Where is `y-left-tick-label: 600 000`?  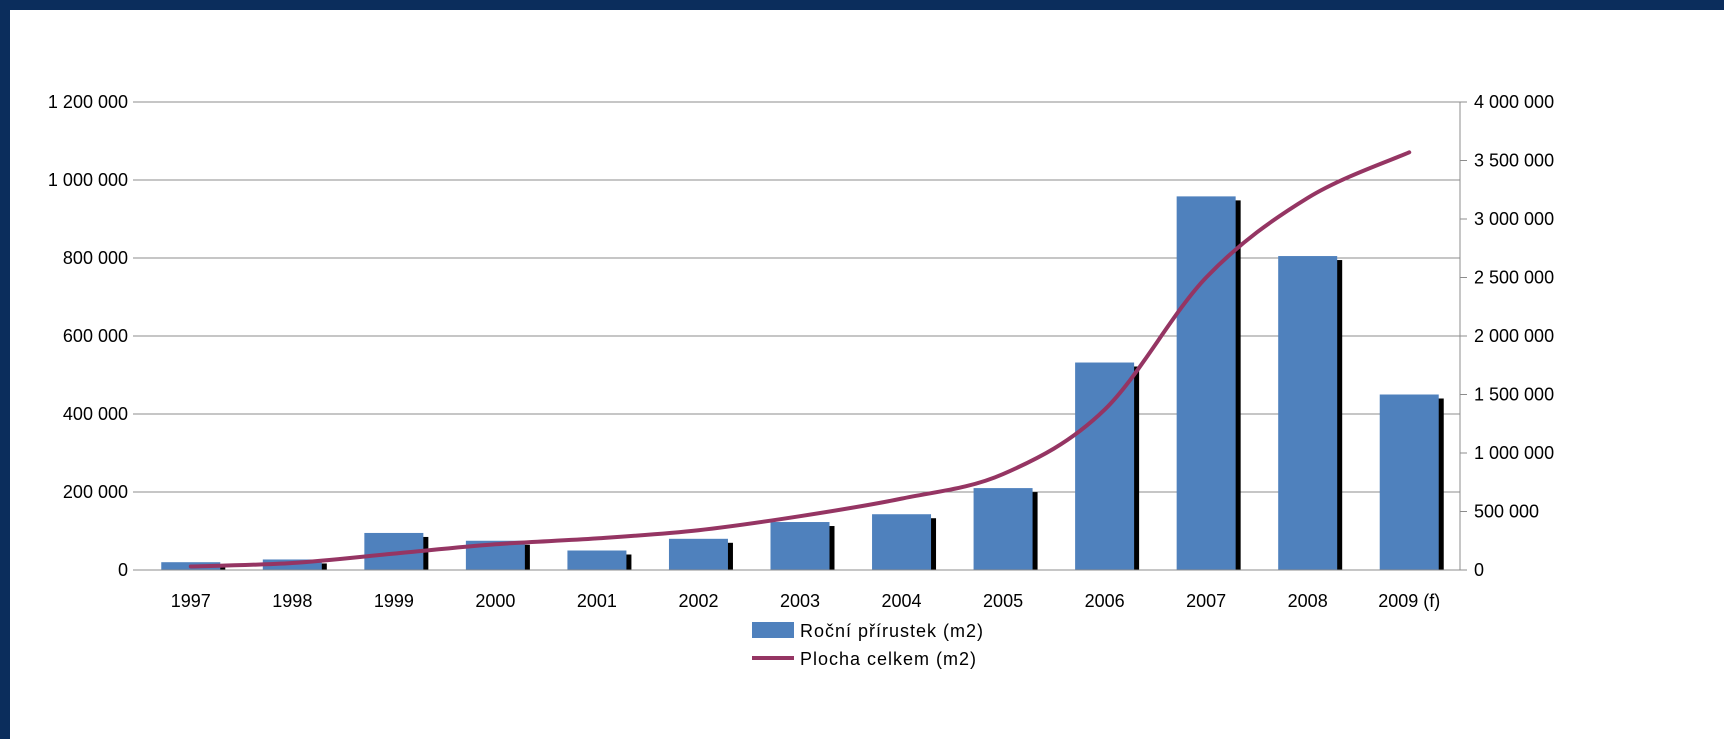 y-left-tick-label: 600 000 is located at coordinates (95, 336).